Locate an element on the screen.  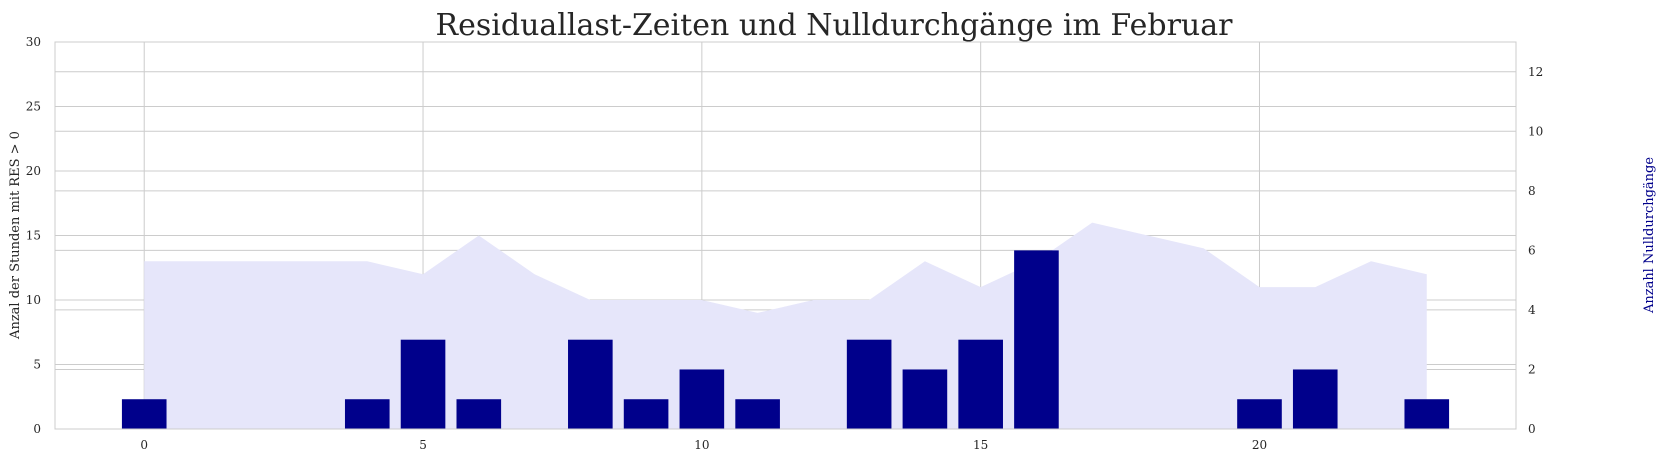
y-right-tick-label: 2 is located at coordinates (1532, 369).